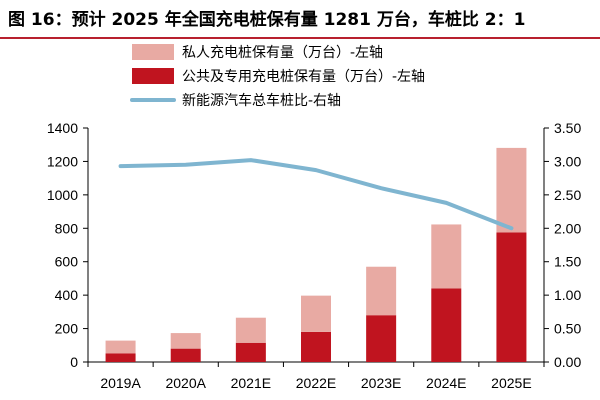 The width and height of the screenshot is (600, 400). Describe the element at coordinates (62, 161) in the screenshot. I see `left-axis-tick-label: 1200` at that location.